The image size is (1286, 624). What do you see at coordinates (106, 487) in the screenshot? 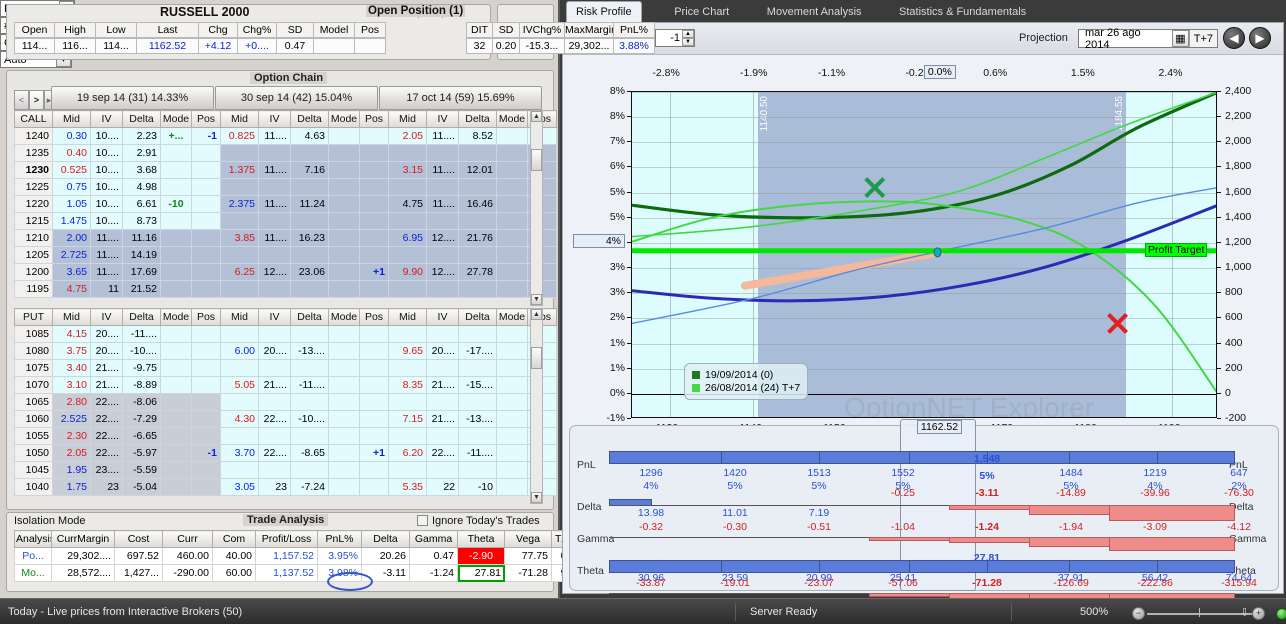
I see `chain-cell: 23` at bounding box center [106, 487].